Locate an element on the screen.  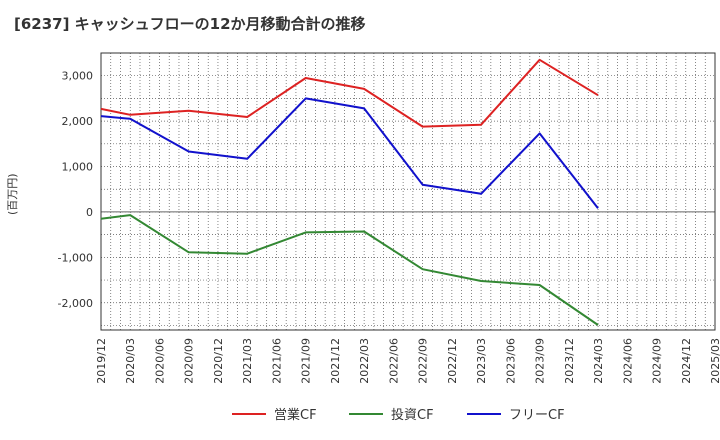
y-tick-label: -2,000 is located at coordinates (75, 303).